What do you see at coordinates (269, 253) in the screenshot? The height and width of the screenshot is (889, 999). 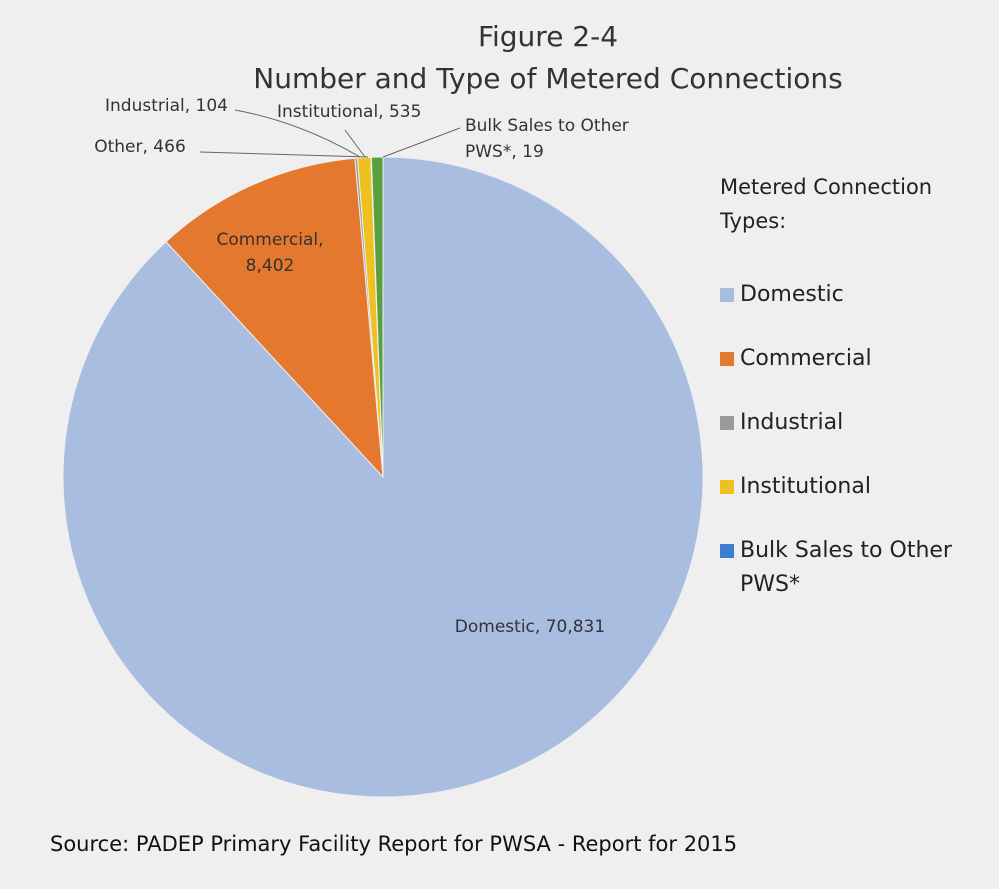 I see `data-label: Commercial, 8,402` at bounding box center [269, 253].